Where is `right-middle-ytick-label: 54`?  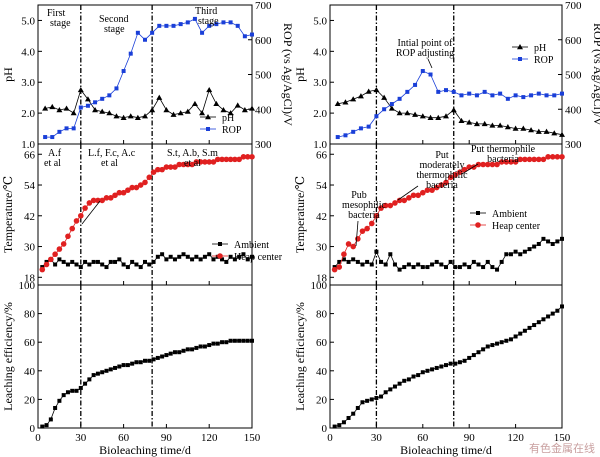
right-middle-ytick-label: 54 is located at coordinates (322, 186).